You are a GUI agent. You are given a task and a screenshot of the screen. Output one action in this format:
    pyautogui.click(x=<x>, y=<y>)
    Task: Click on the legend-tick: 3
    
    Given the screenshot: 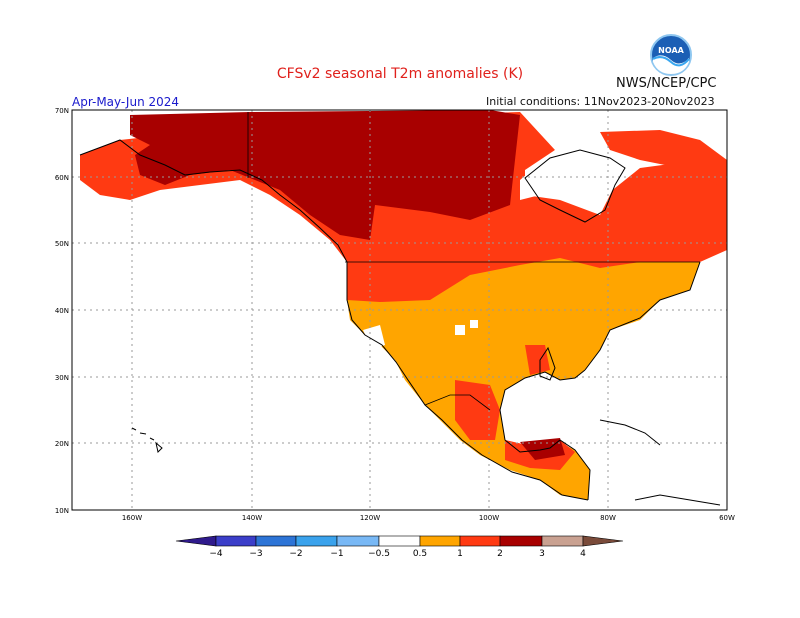 What is the action you would take?
    pyautogui.click(x=542, y=554)
    